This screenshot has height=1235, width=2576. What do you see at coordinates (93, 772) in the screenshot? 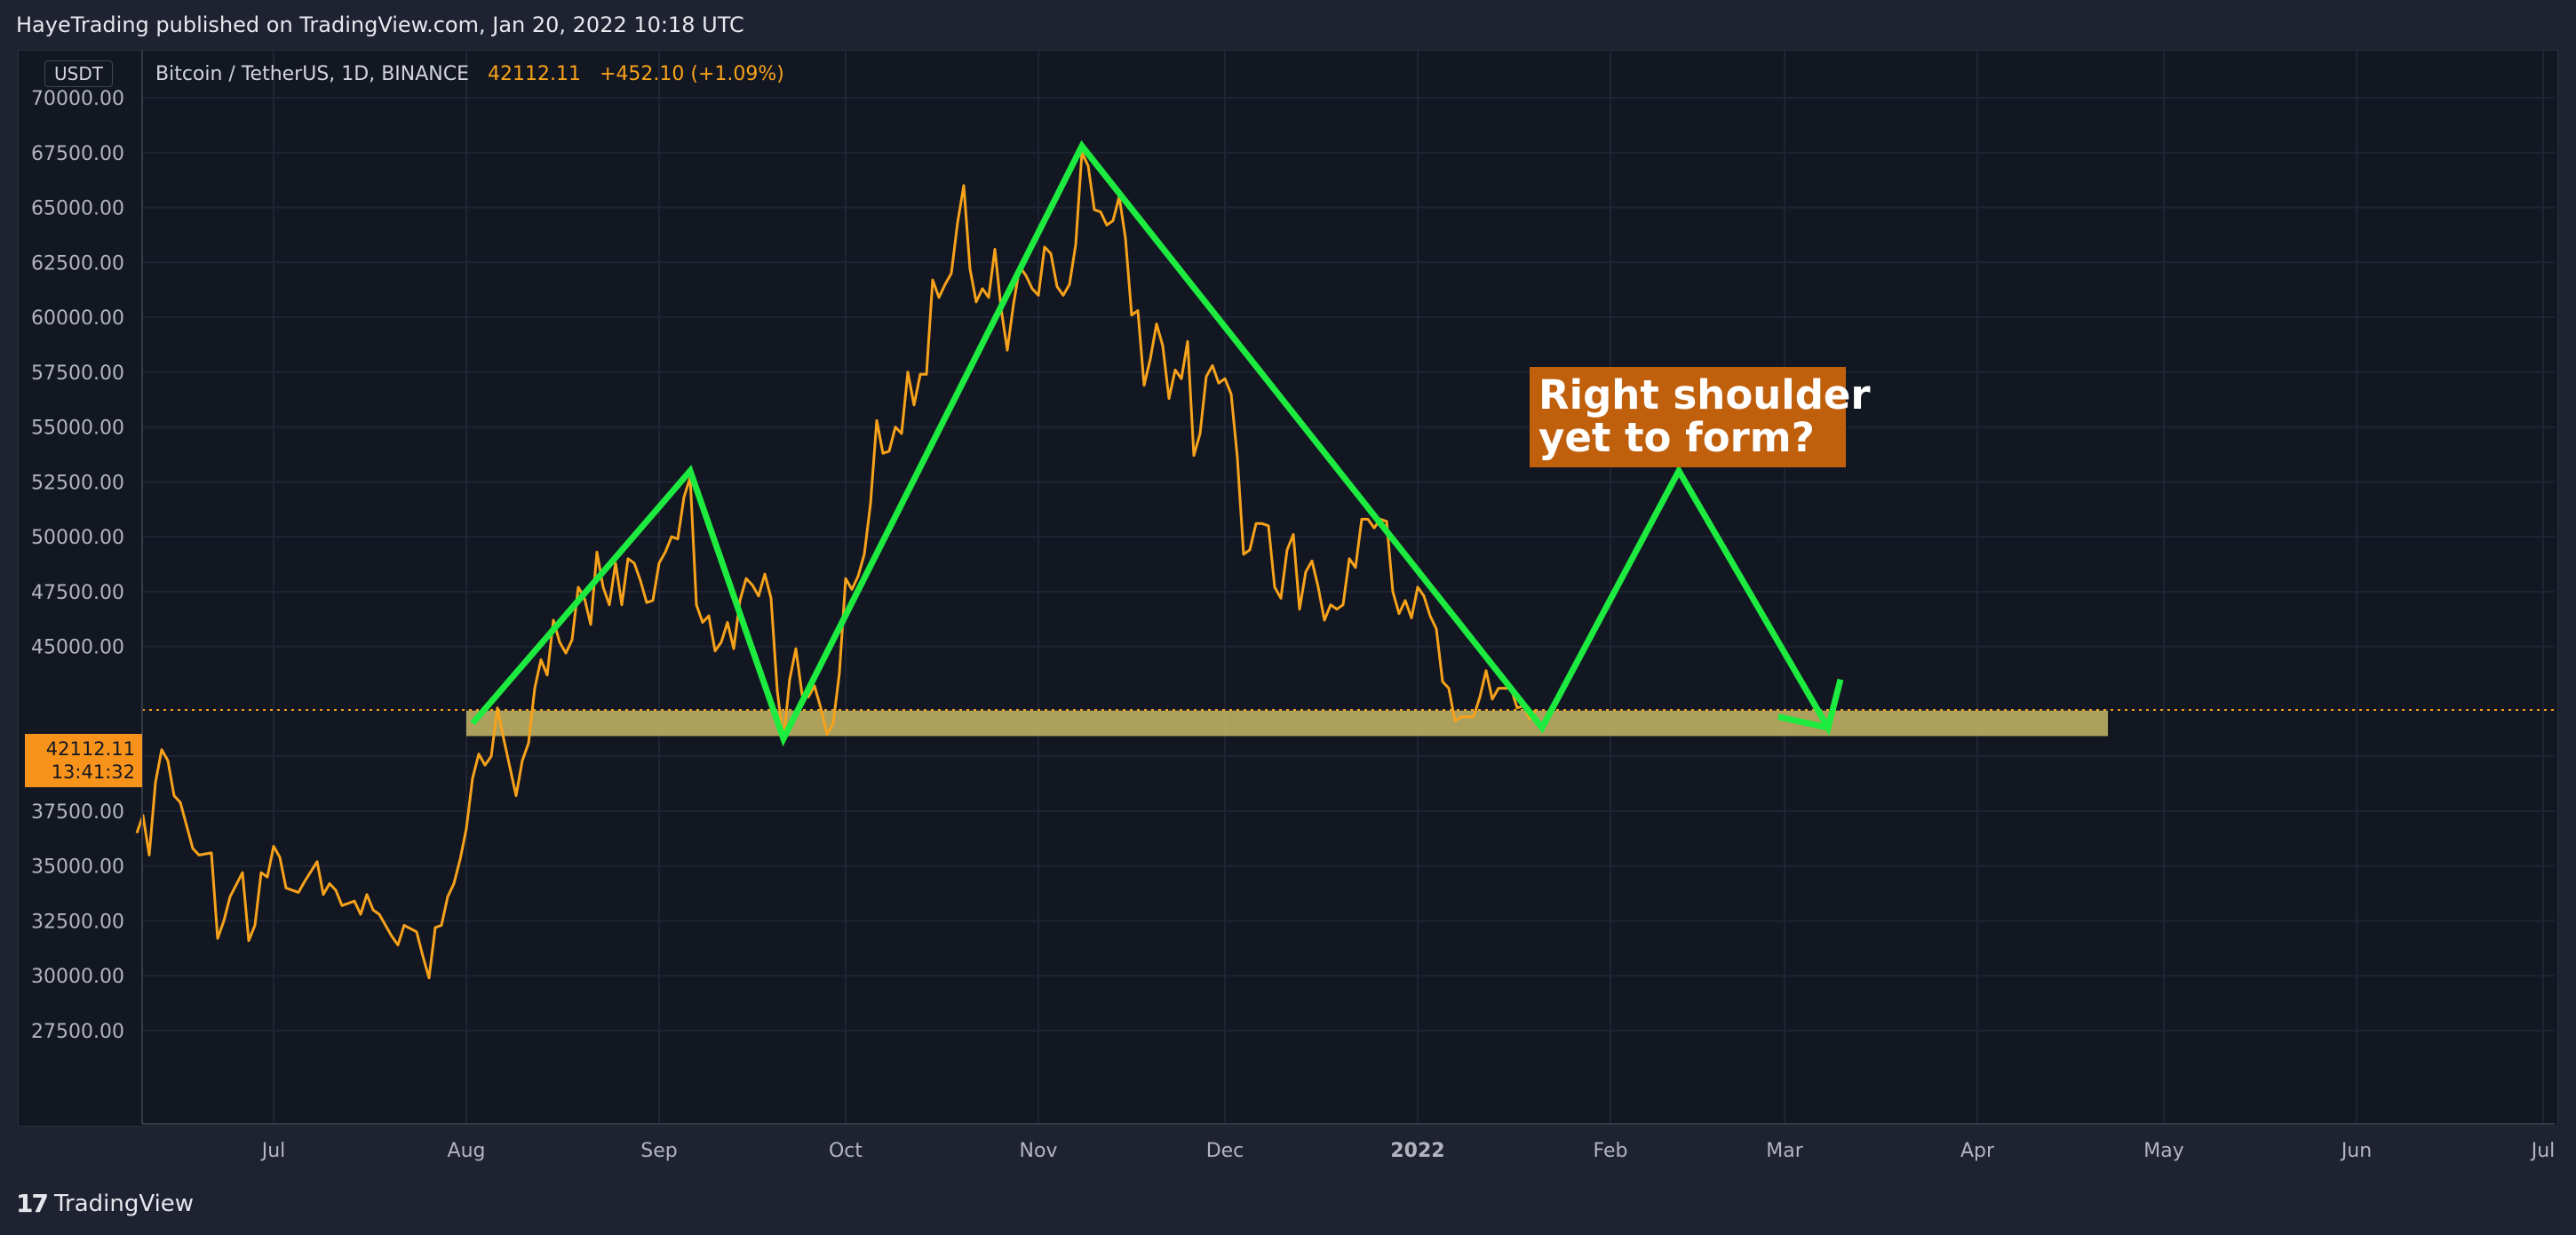
I see `price-tag-countdown: 13:41:32` at bounding box center [93, 772].